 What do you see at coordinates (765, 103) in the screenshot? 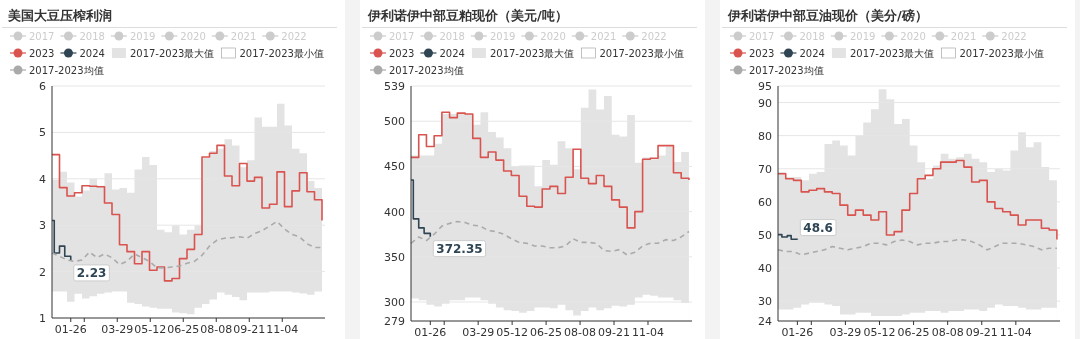
I see `y-tick-label: 90` at bounding box center [765, 103].